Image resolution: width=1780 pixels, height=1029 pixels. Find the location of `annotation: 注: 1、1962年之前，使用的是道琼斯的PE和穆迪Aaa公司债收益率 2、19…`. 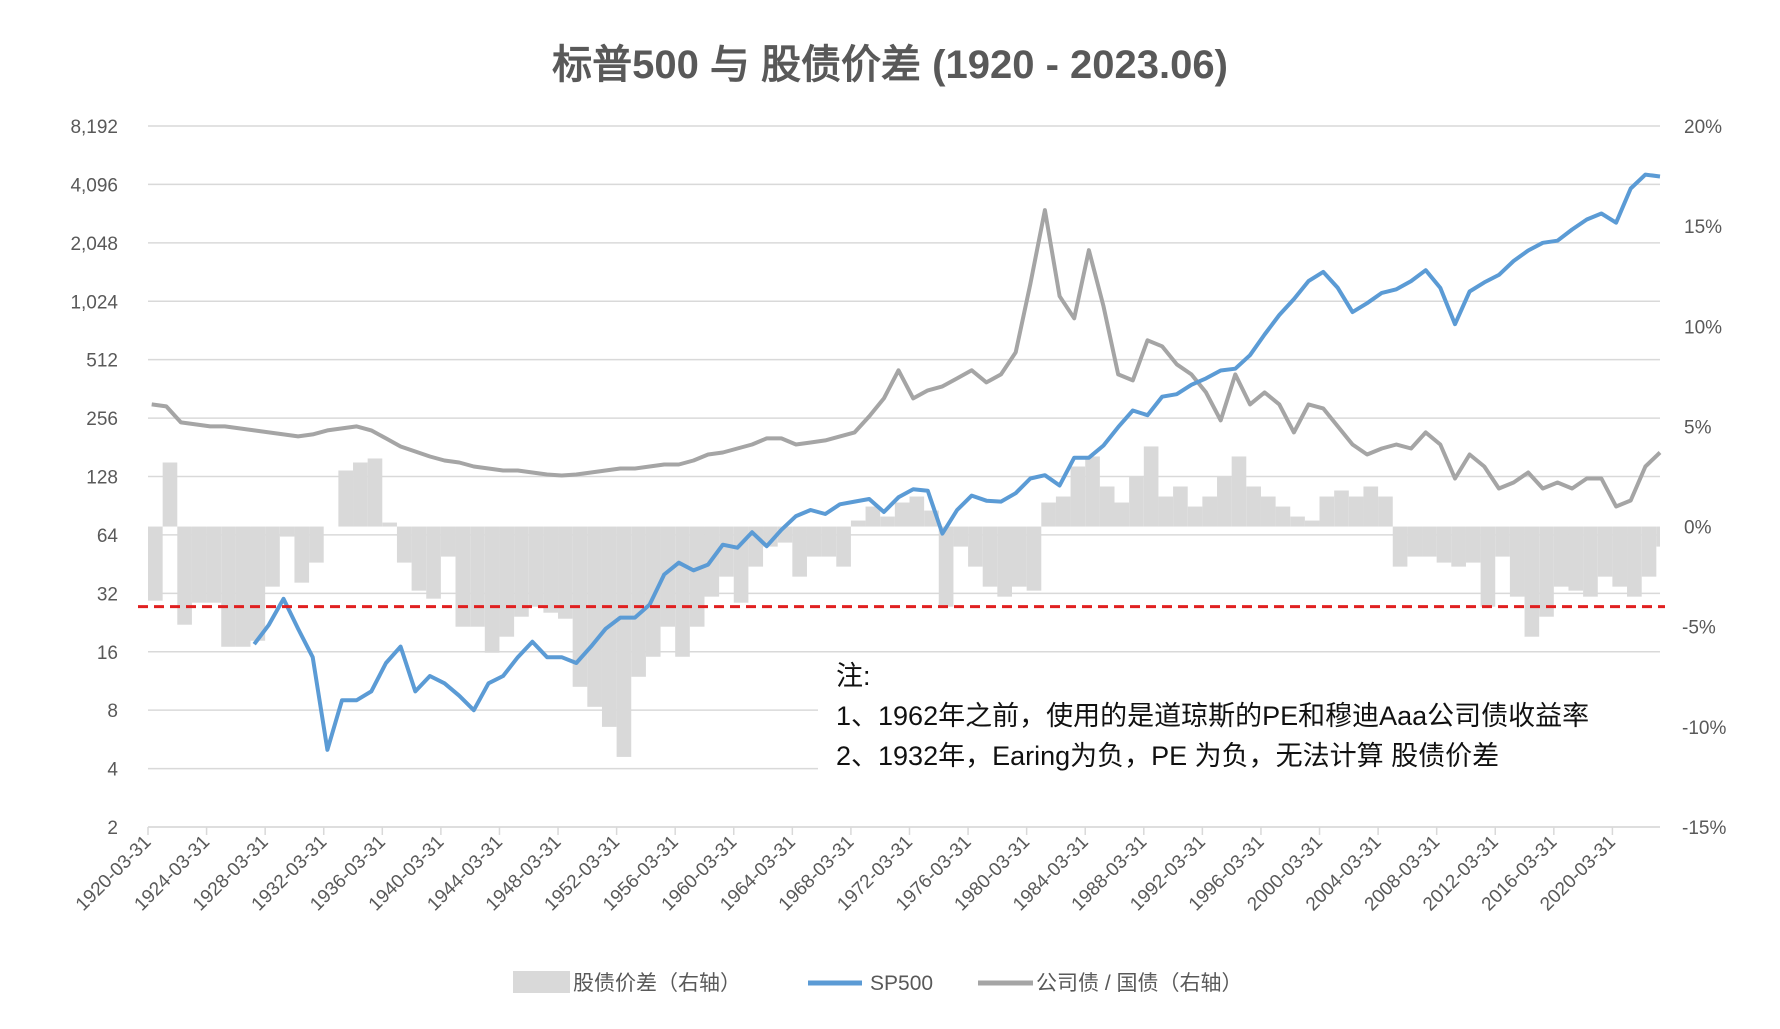

annotation: 注: 1、1962年之前，使用的是道琼斯的PE和穆迪Aaa公司债收益率 2、19… is located at coordinates (1212, 716).